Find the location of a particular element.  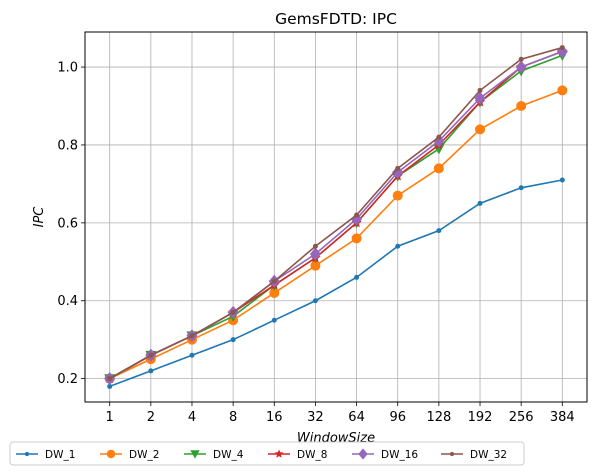

y-tick-label: 0.8 is located at coordinates (67, 145).